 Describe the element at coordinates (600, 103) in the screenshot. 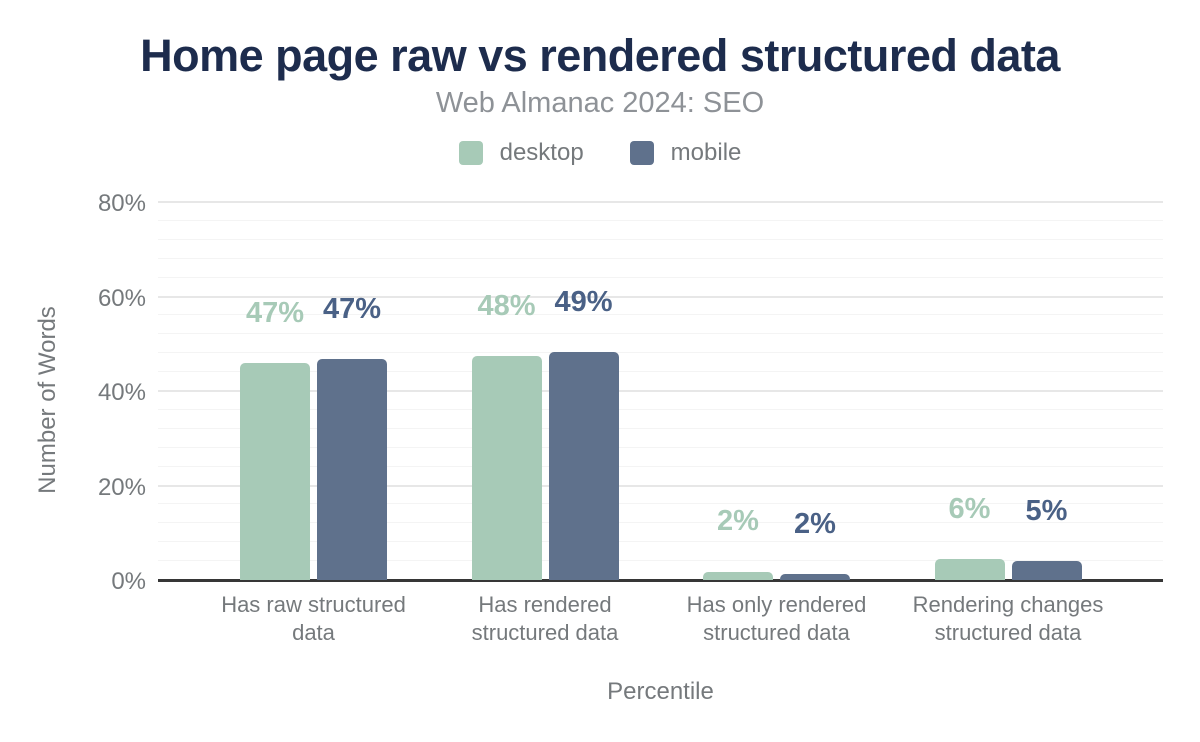

I see `chart-subtitle: Web Almanac 2024: SEO` at that location.